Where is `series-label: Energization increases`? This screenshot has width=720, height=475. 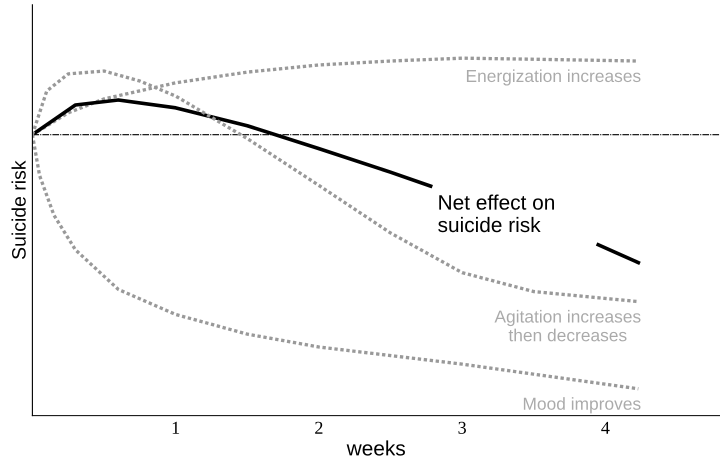
series-label: Energization increases is located at coordinates (553, 77).